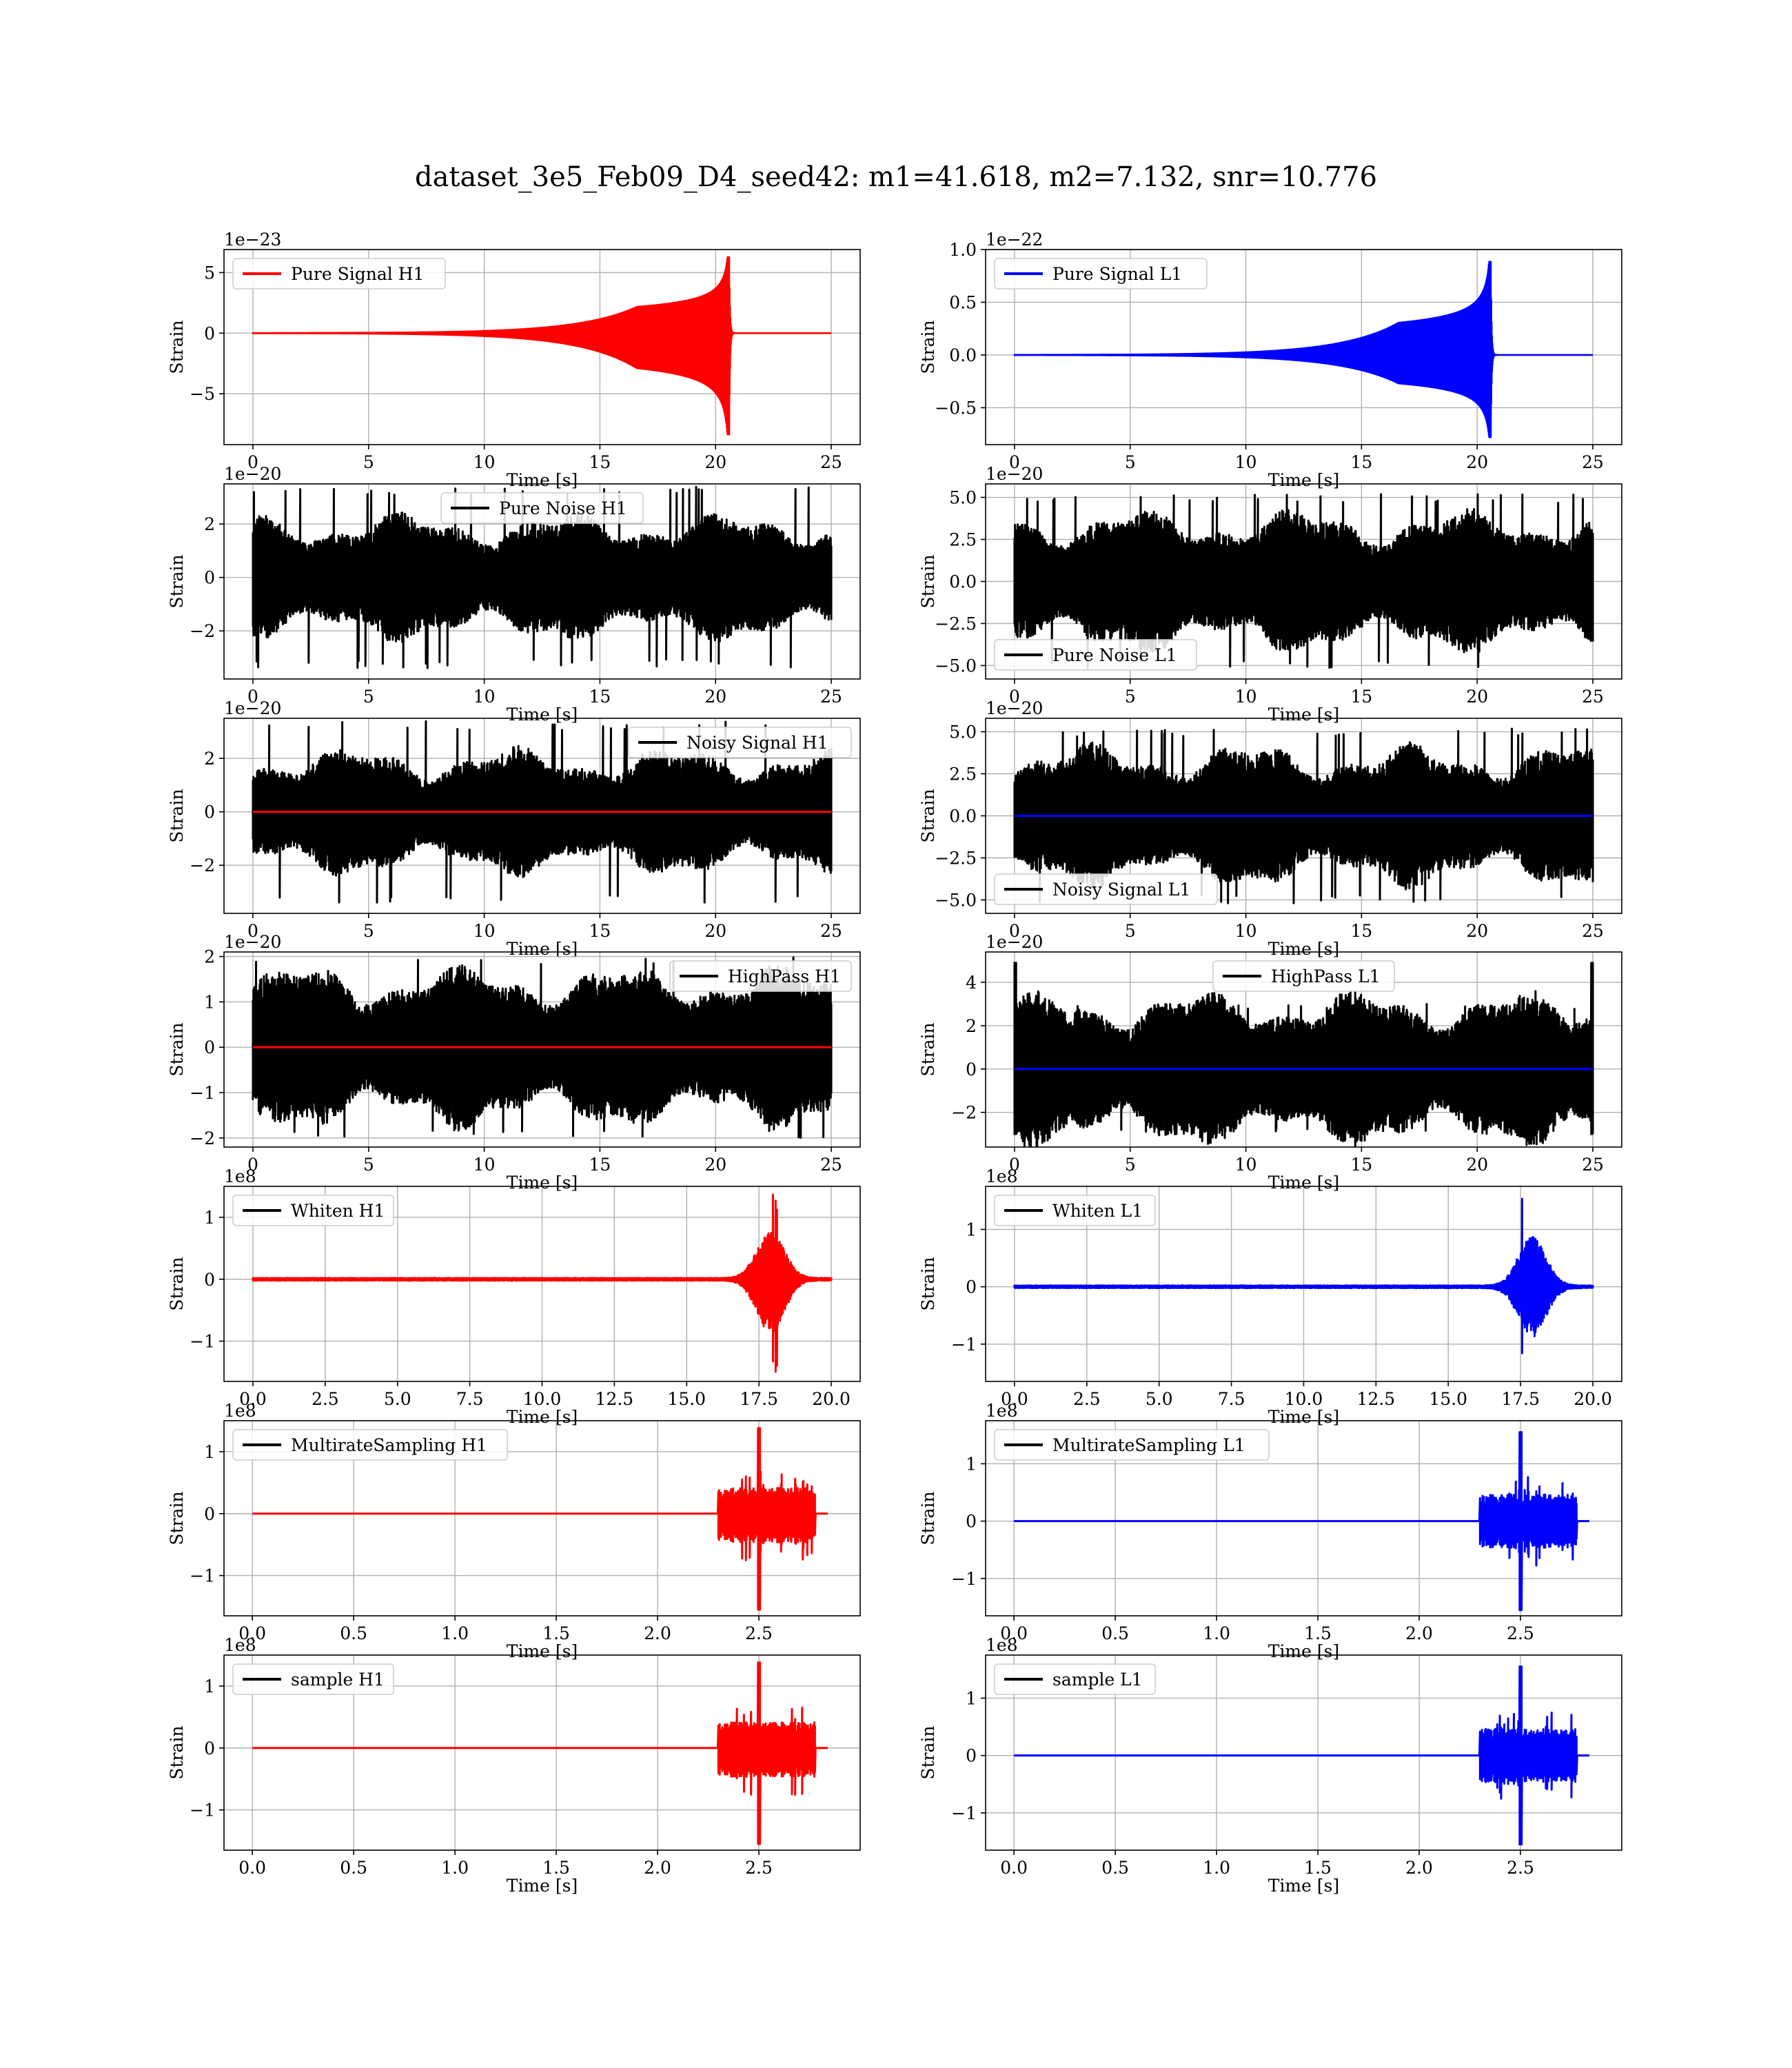 This screenshot has height=2068, width=1792. Describe the element at coordinates (1097, 1211) in the screenshot. I see `legend-label: Whiten L1` at that location.